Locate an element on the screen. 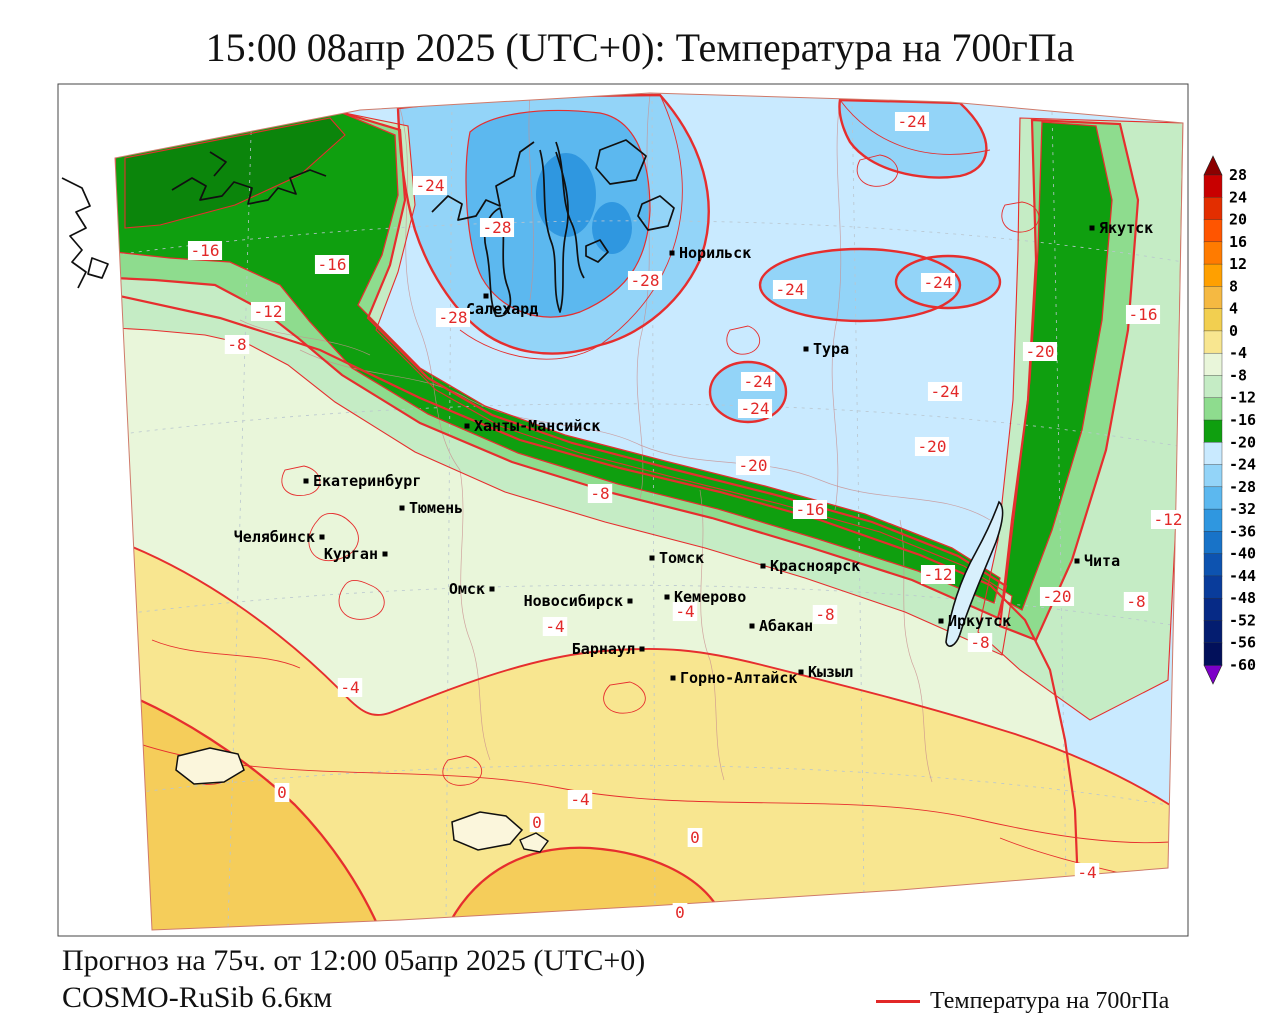 Image resolution: width=1280 pixels, height=1029 pixels. colorbar-tick-label: -48 is located at coordinates (1242, 598).